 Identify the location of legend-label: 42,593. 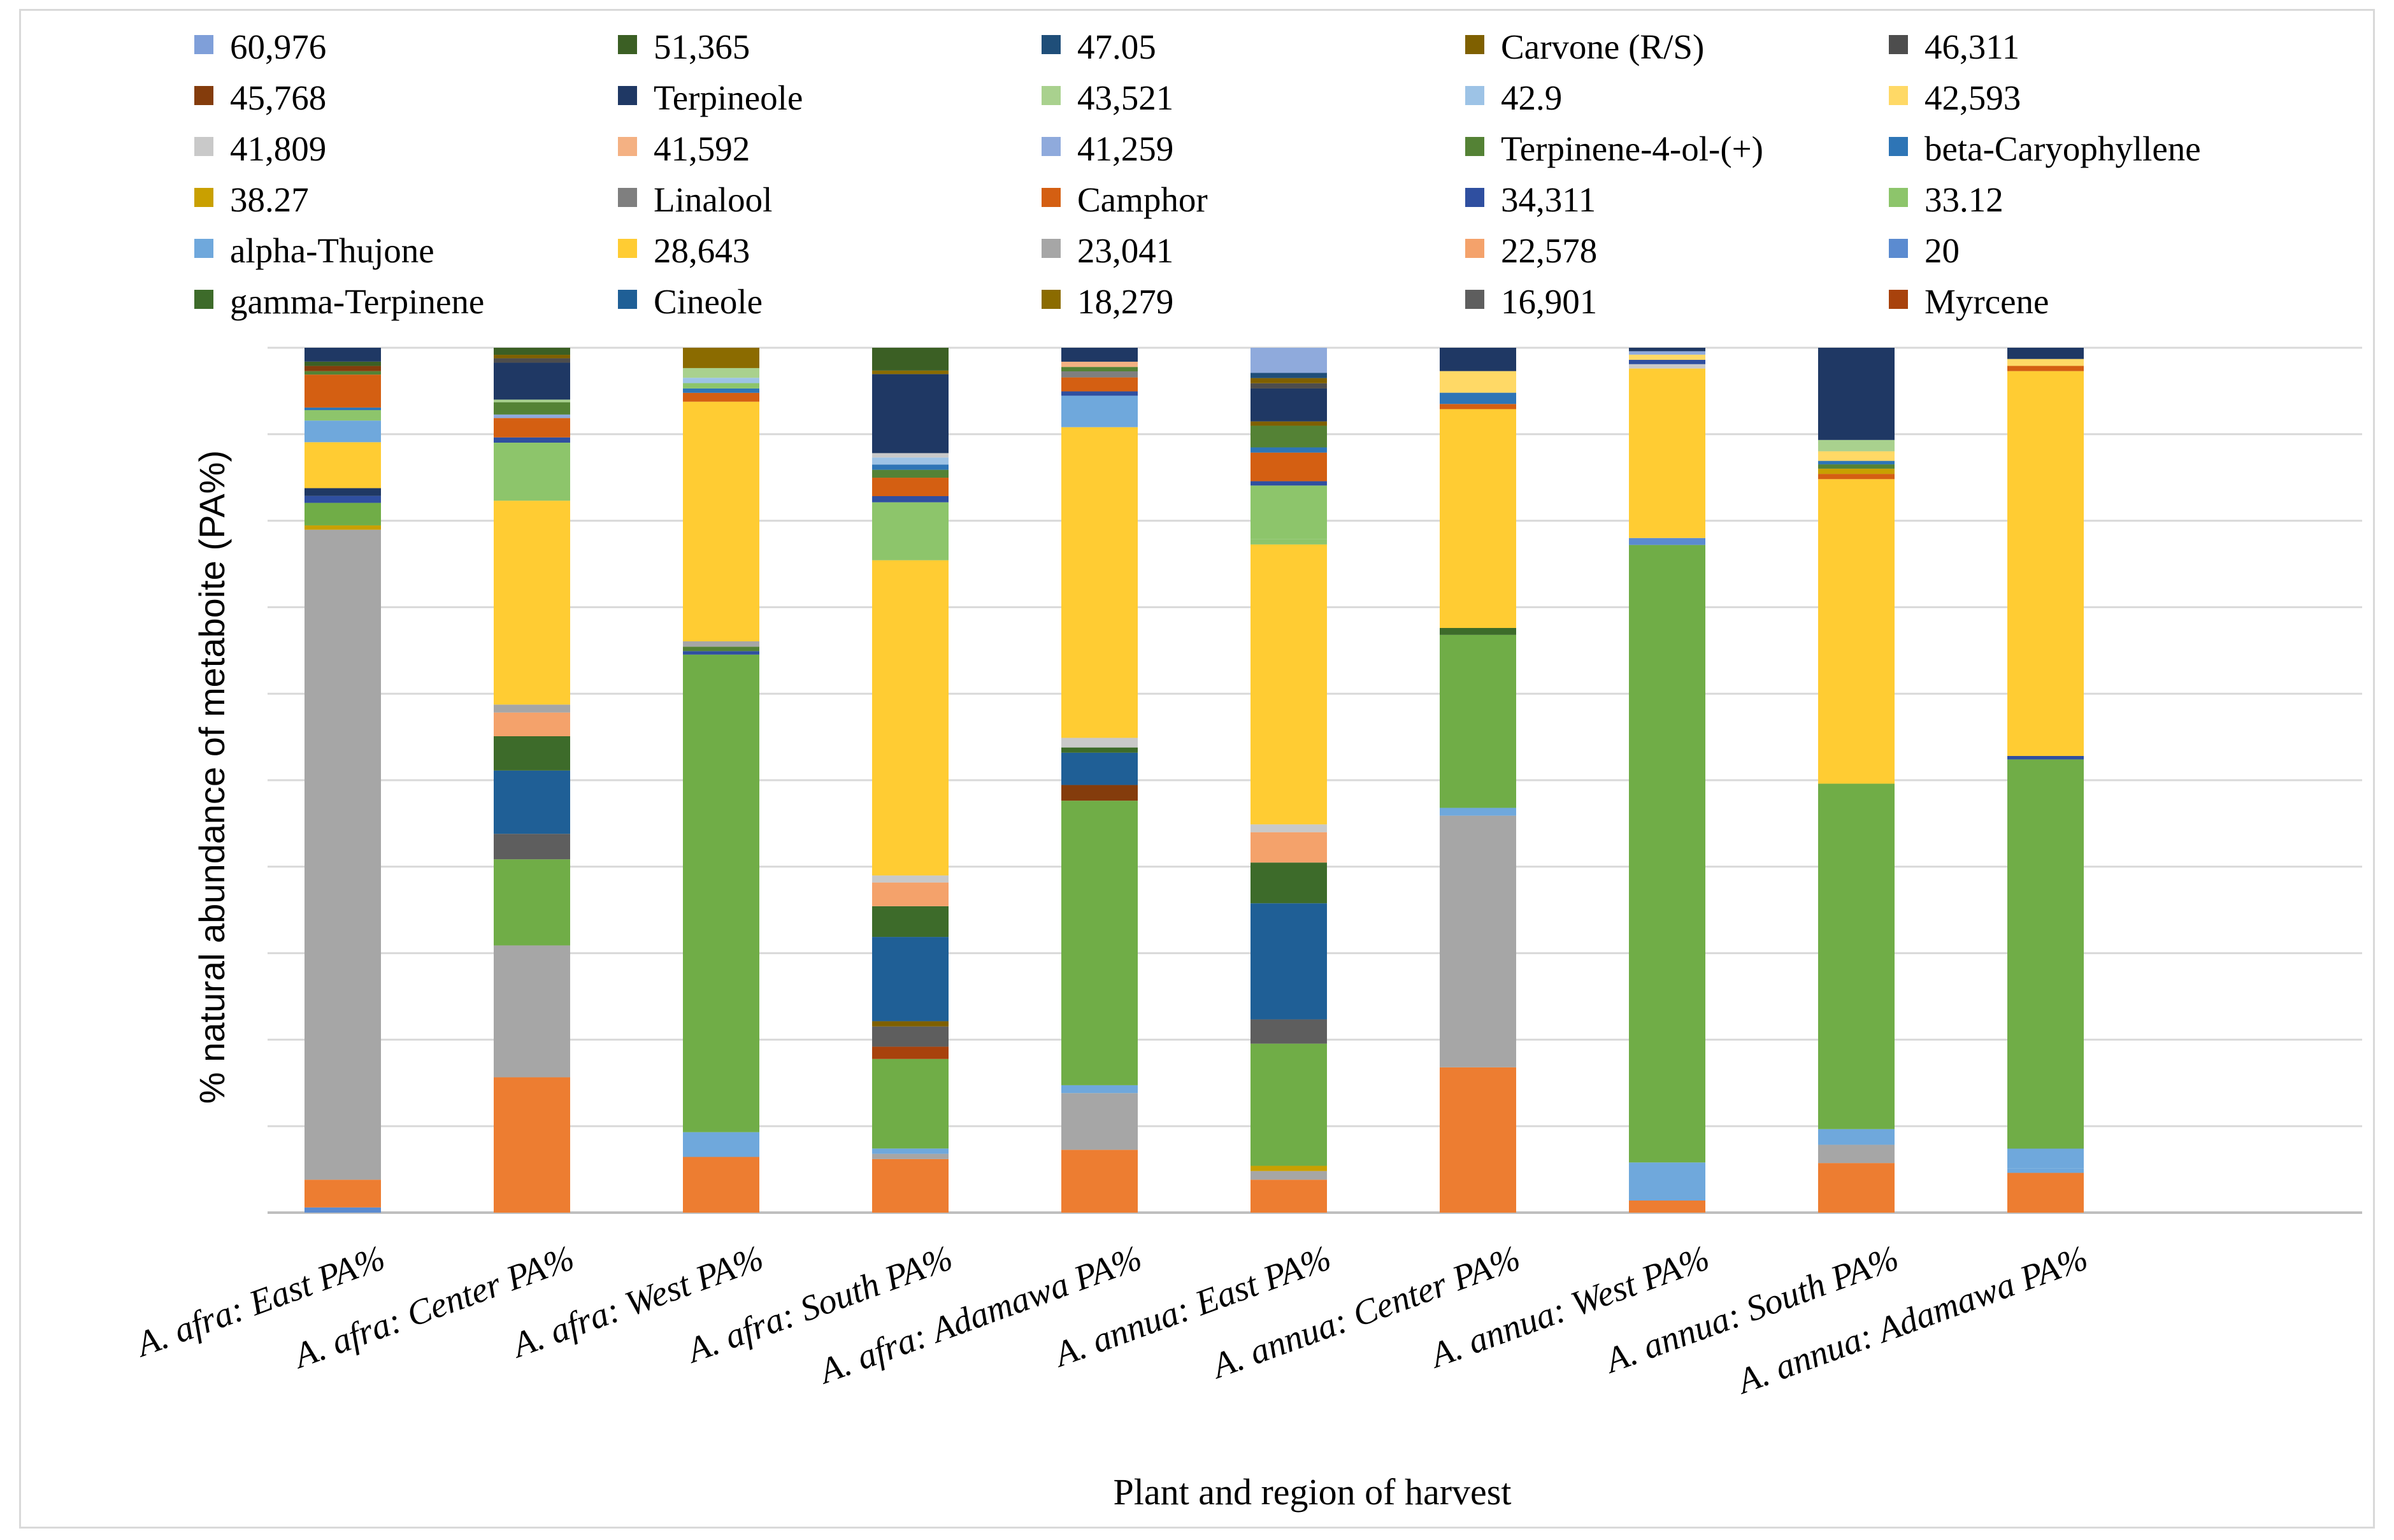
(1973, 97).